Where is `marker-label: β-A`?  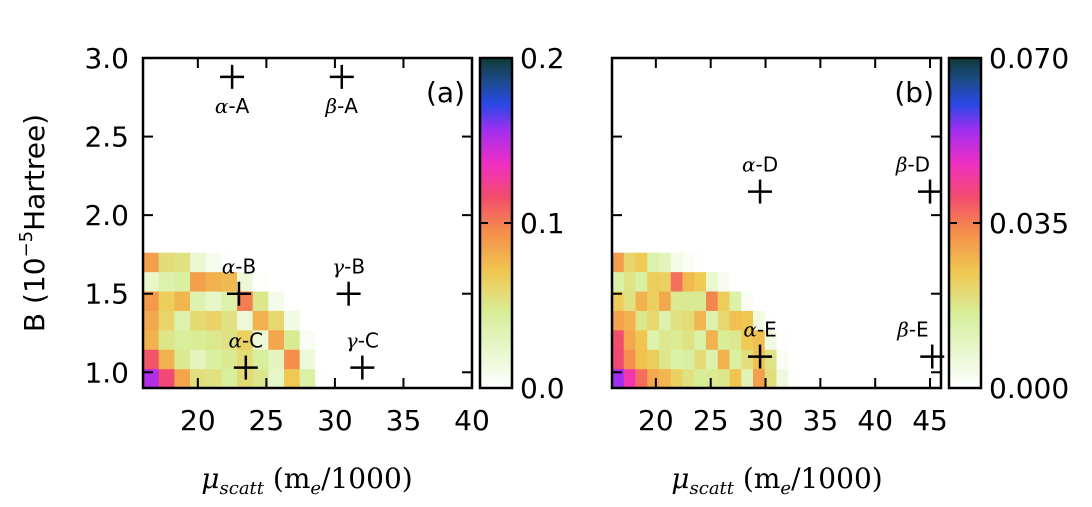 marker-label: β-A is located at coordinates (342, 106).